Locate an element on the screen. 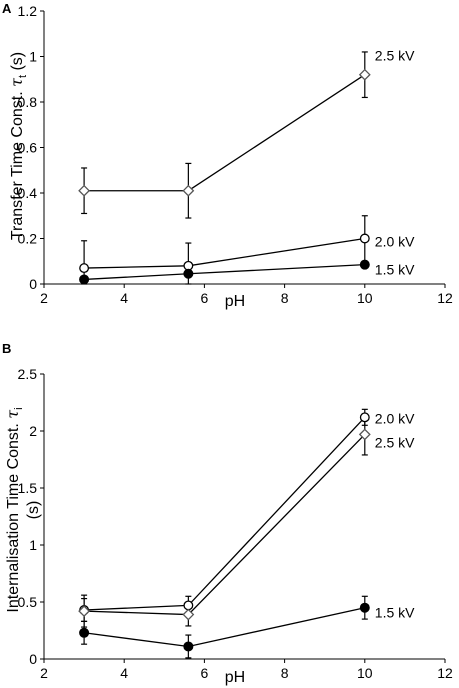  panel-a-x-tick-label: 6 is located at coordinates (205, 298).